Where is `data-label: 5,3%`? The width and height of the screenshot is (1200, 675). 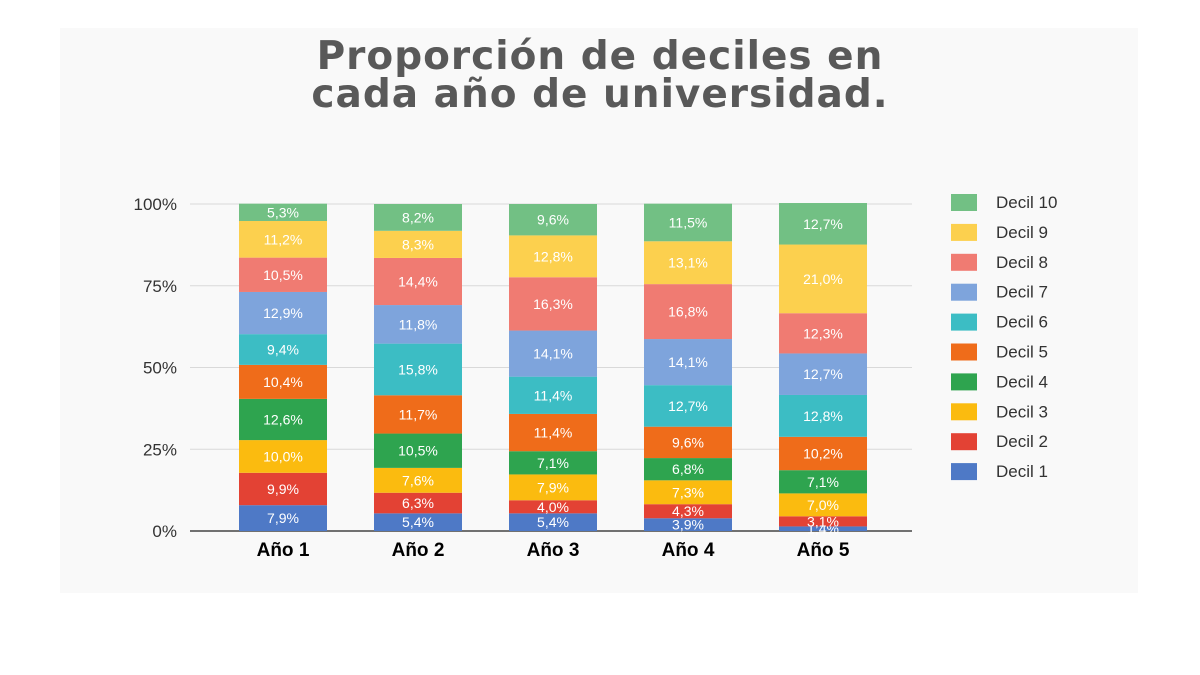
data-label: 5,3% is located at coordinates (283, 212).